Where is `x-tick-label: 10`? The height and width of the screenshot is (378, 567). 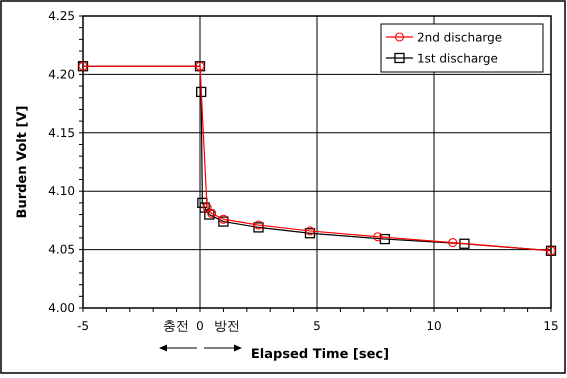
x-tick-label: 10 is located at coordinates (434, 326).